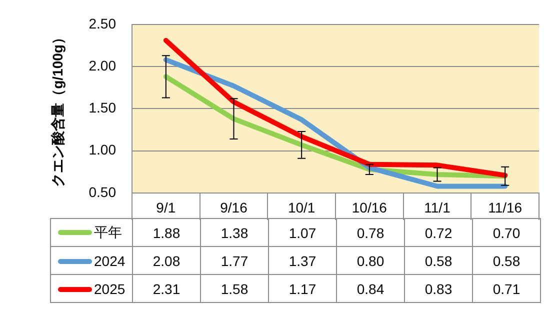 The image size is (553, 326). I want to click on data-label: 1.38, so click(234, 232).